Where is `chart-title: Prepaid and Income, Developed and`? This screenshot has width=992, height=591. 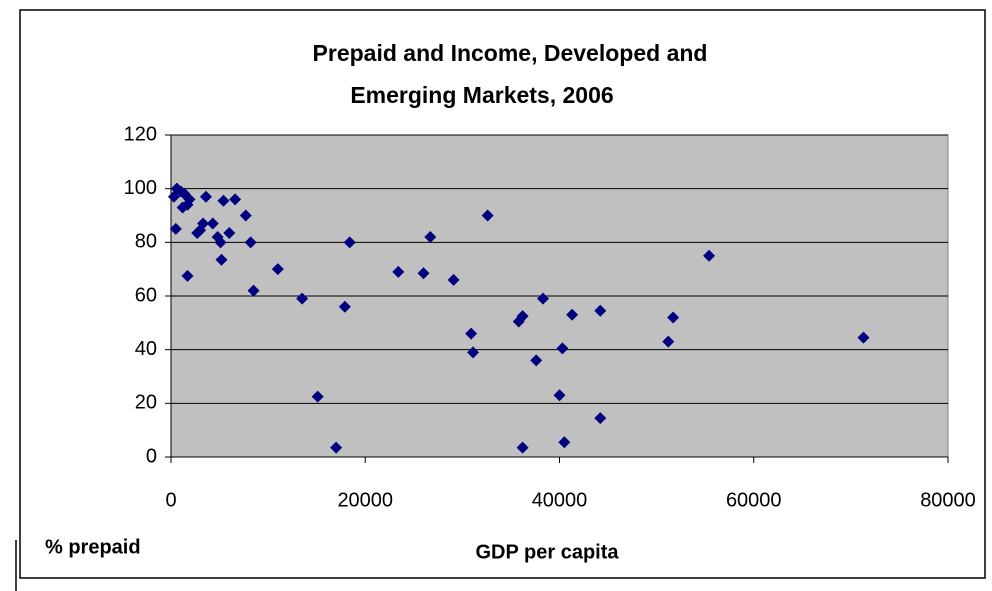 chart-title: Prepaid and Income, Developed and is located at coordinates (510, 53).